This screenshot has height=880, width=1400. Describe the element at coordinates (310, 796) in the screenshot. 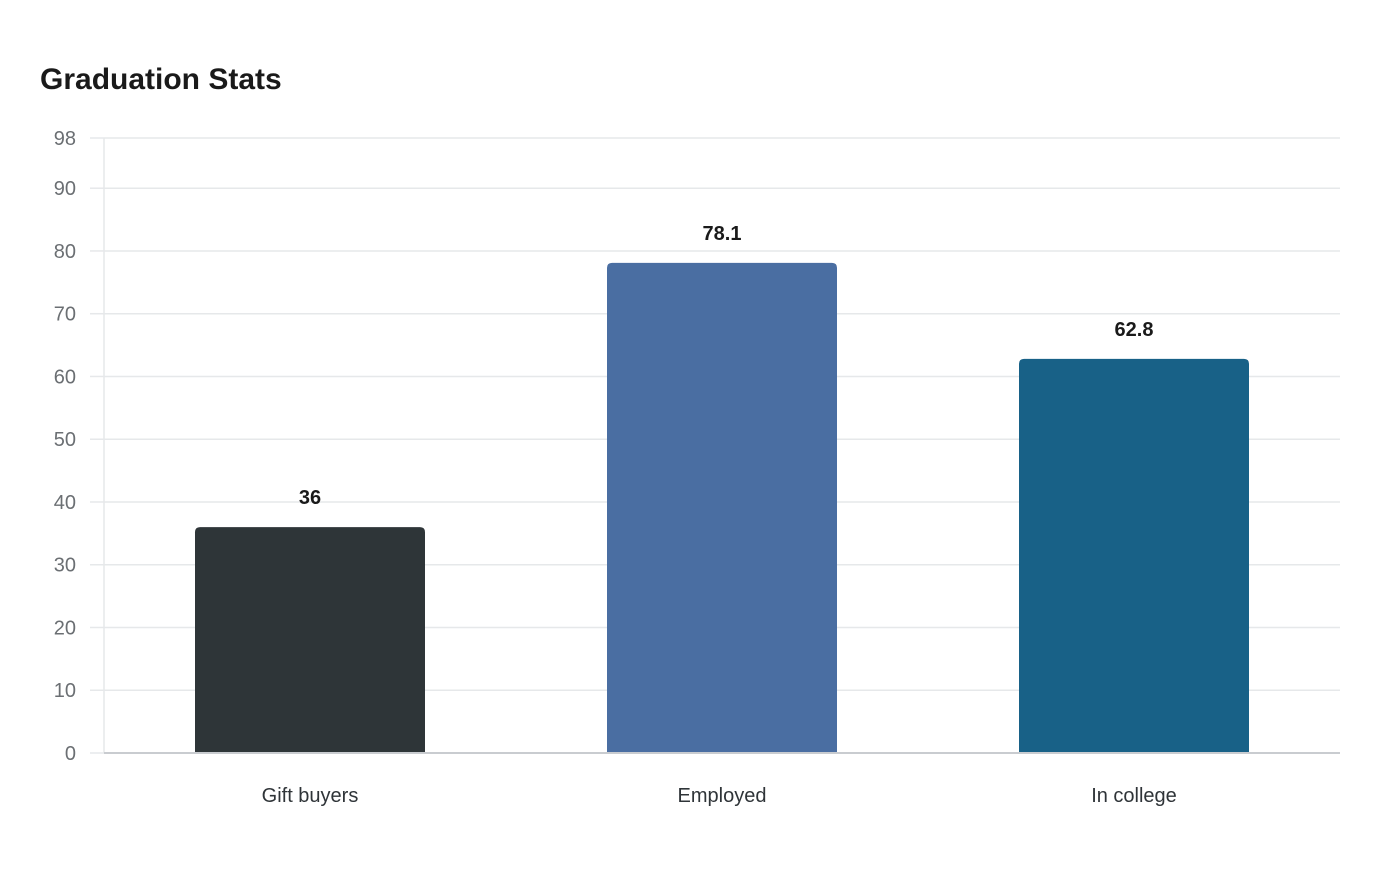

I see `x-tick-label: Gift buyers` at that location.